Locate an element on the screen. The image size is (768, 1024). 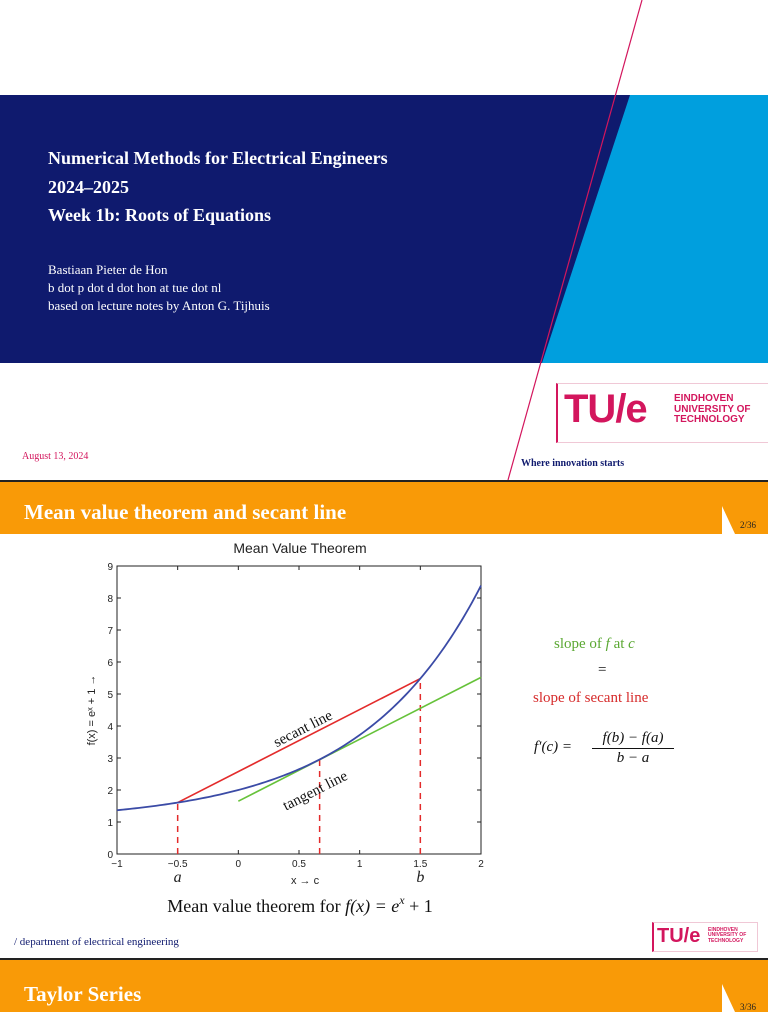
x-tick-label: 1.5 is located at coordinates (420, 864).